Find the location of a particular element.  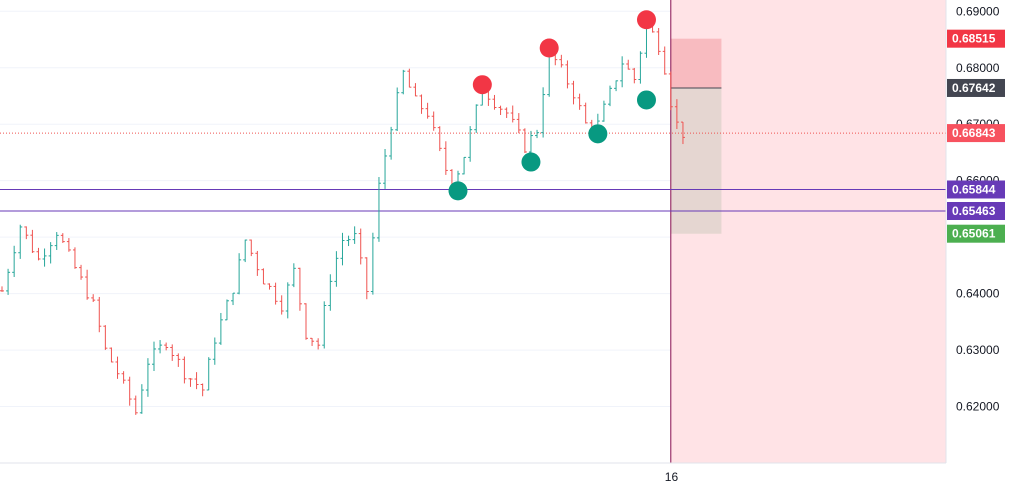

price-badge-text: 0.67642 is located at coordinates (974, 88).